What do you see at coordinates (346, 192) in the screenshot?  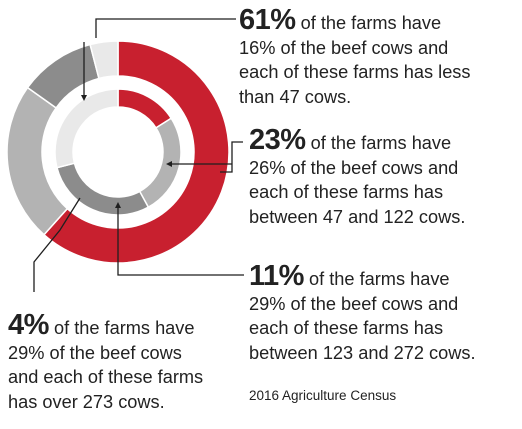 I see `annotation-23-line-3: each of these farms has` at bounding box center [346, 192].